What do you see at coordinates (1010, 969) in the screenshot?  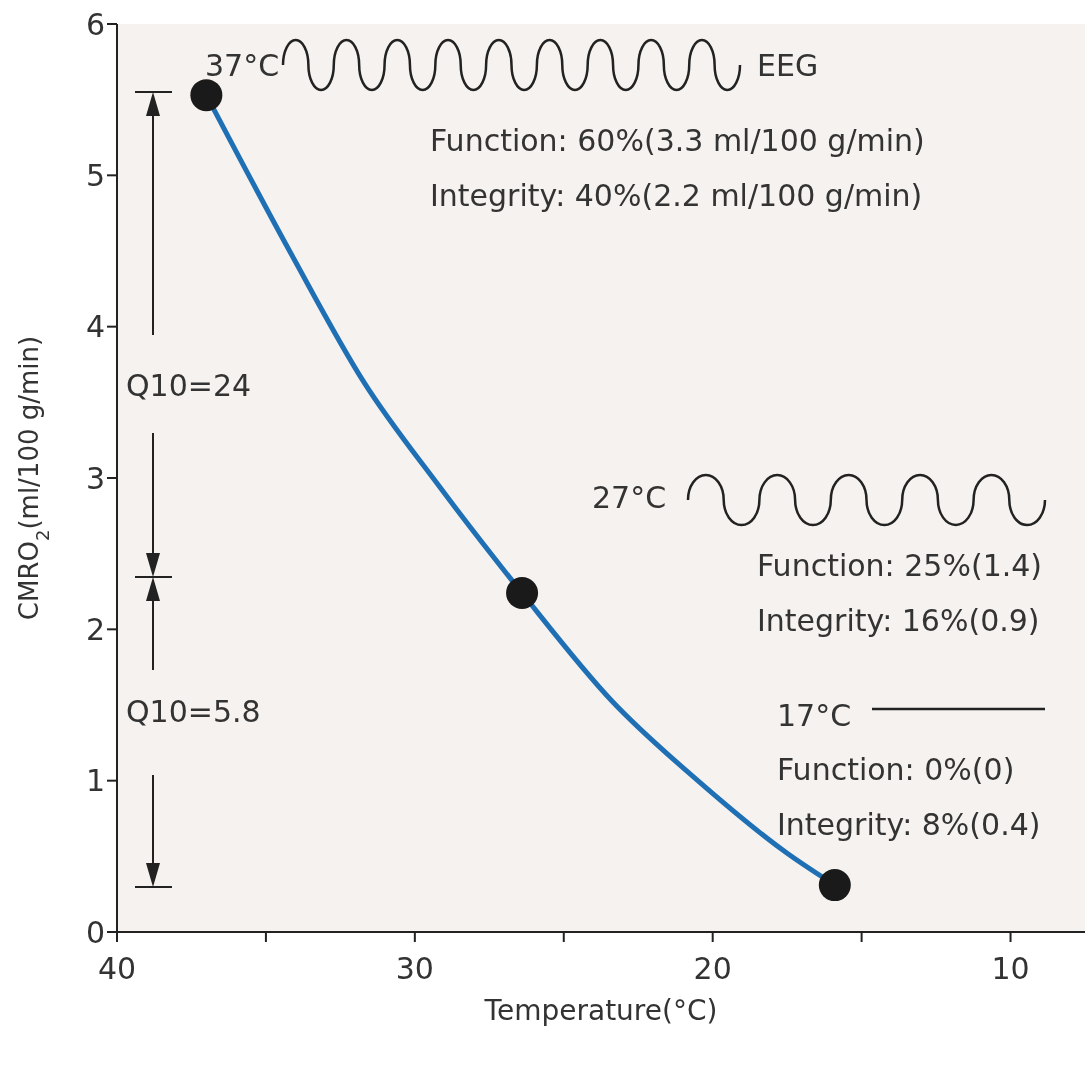 I see `x-tick-label: 10` at bounding box center [1010, 969].